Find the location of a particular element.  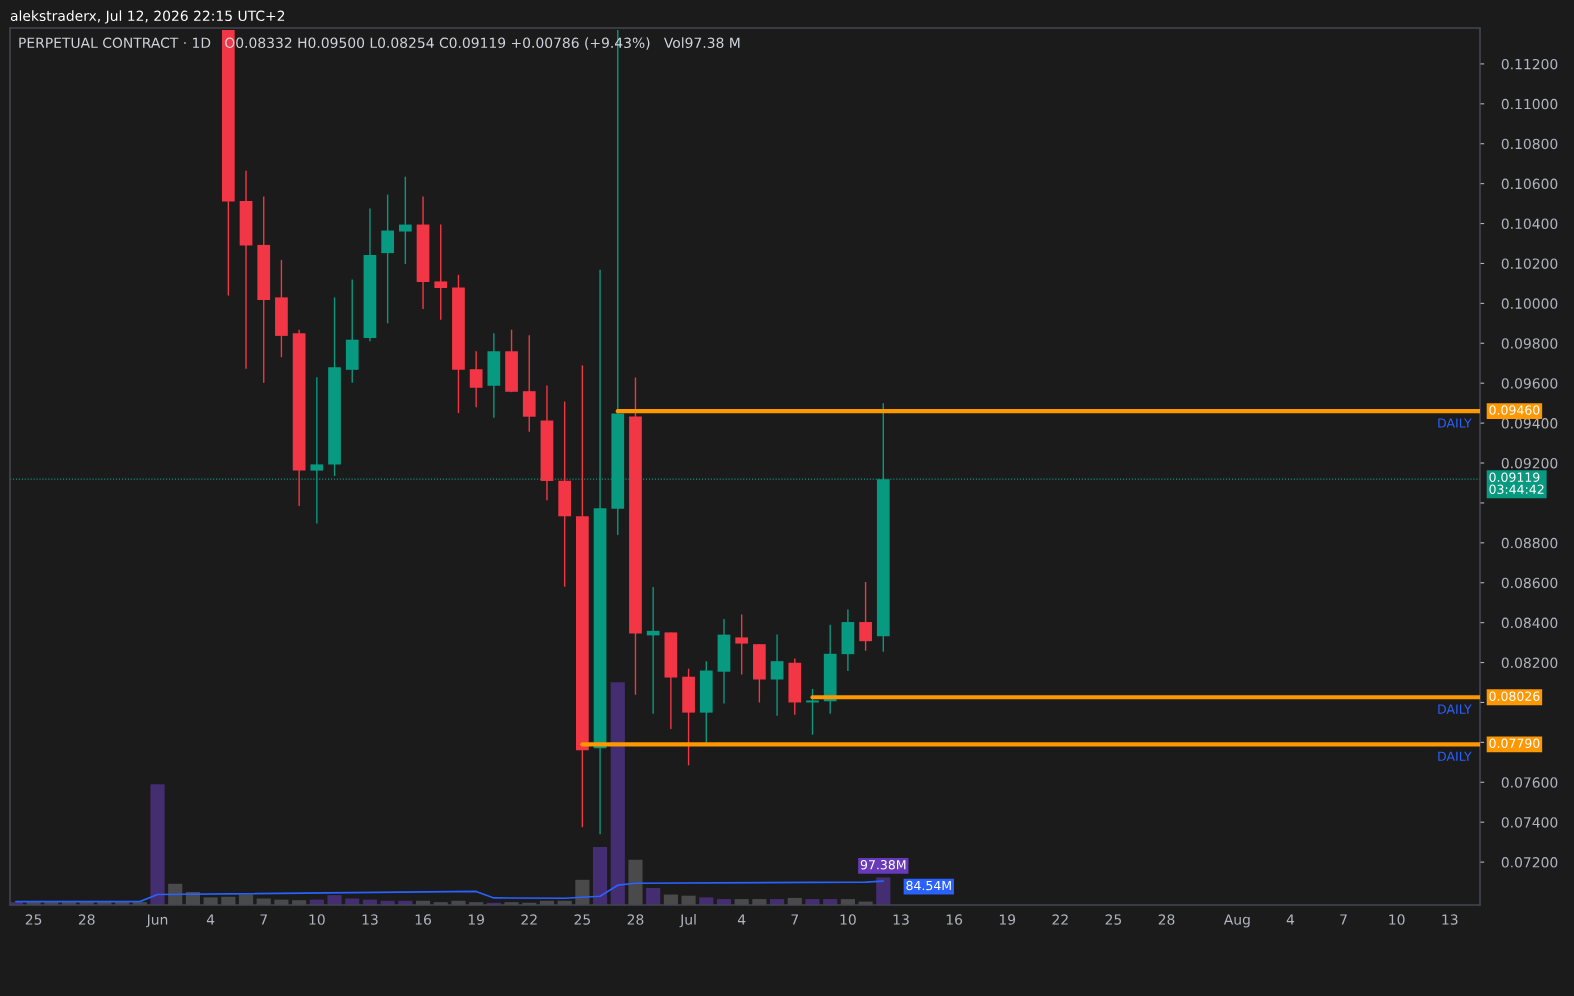

y-tick-label: 0.09200 is located at coordinates (1529, 463).